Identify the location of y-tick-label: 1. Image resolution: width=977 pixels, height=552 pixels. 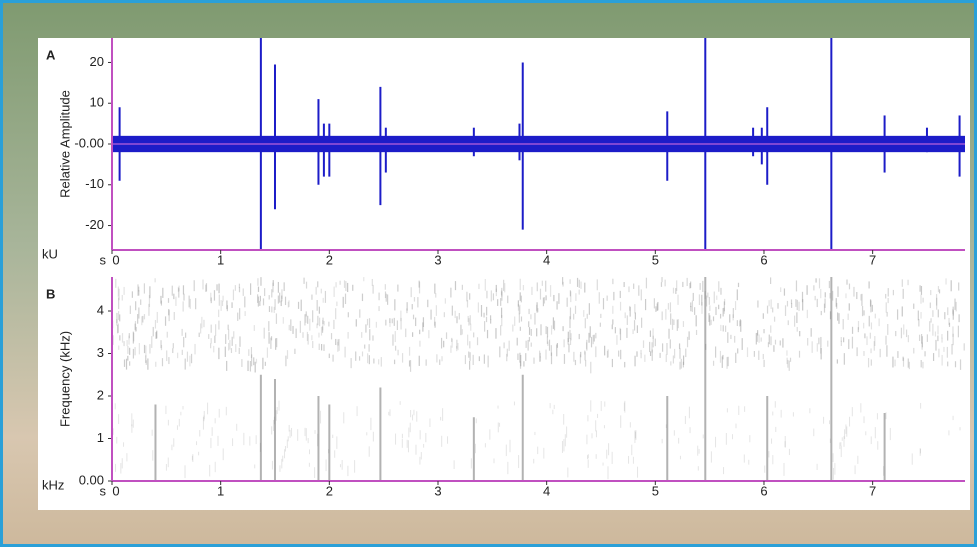
(100, 437).